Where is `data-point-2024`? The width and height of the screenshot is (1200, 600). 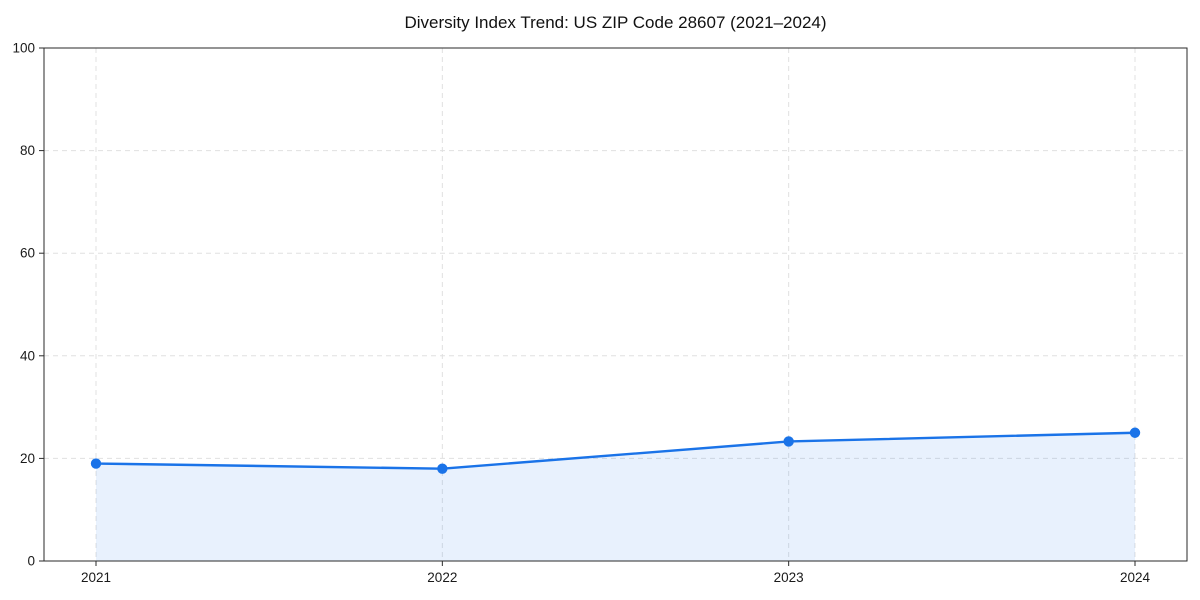
data-point-2024 is located at coordinates (1135, 432).